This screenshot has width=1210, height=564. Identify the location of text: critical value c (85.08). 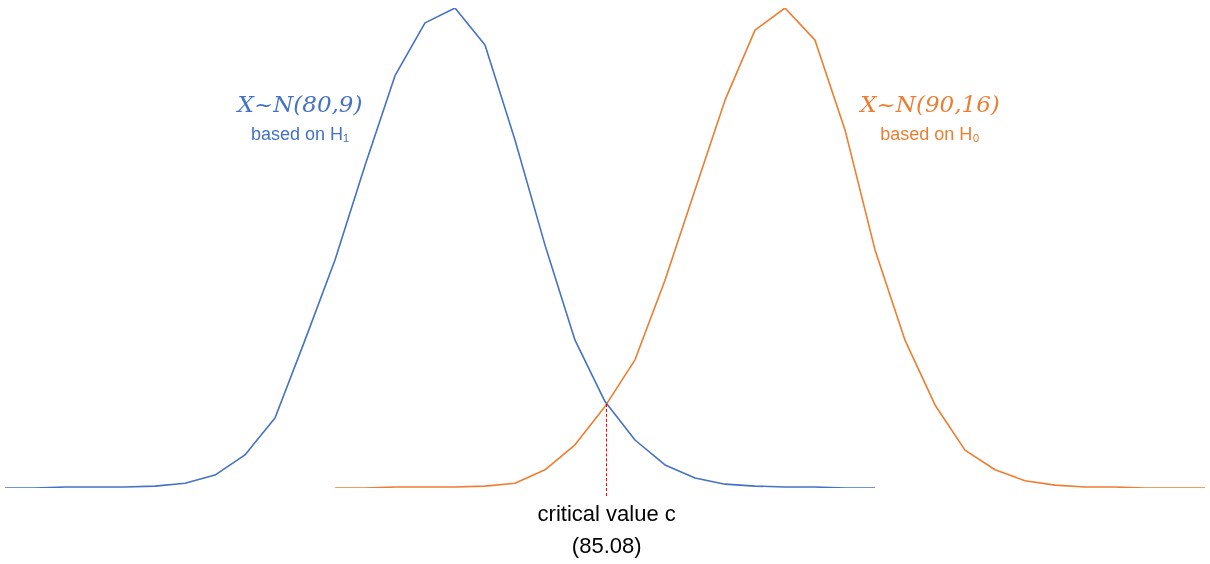
(606, 530).